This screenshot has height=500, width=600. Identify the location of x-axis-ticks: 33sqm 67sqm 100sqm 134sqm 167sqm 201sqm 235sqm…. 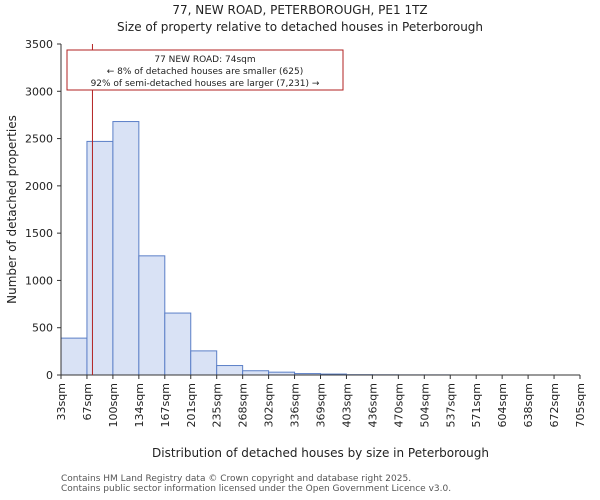
(321, 401).